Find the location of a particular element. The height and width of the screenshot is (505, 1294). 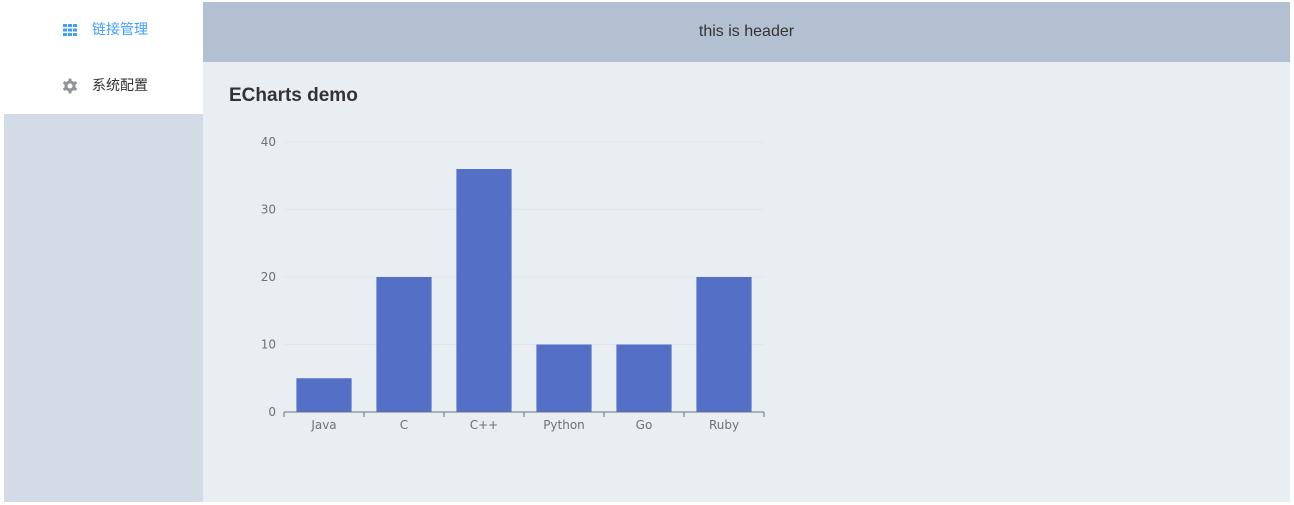

x-tick-label: Go is located at coordinates (644, 425).